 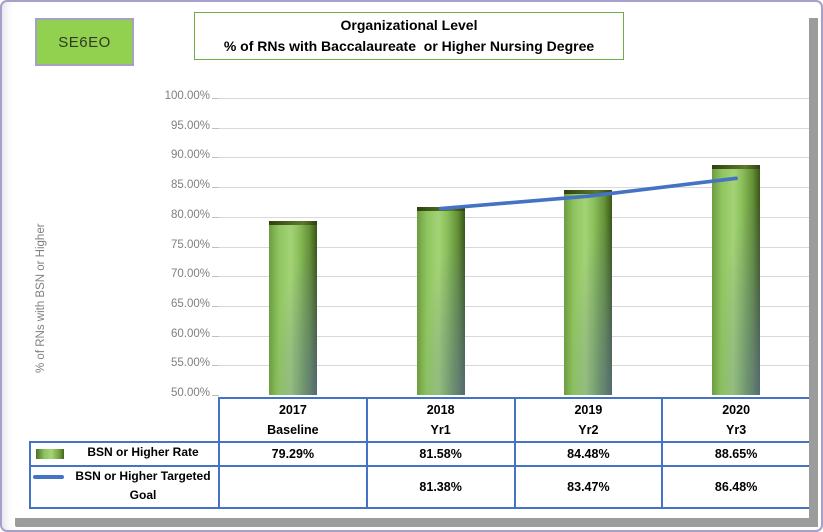 What do you see at coordinates (736, 487) in the screenshot?
I see `table-value-cell: 86.48%` at bounding box center [736, 487].